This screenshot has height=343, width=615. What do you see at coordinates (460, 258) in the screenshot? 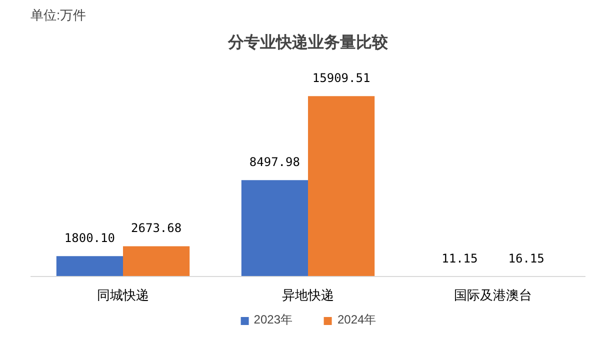
I see `data-label: 11.15` at bounding box center [460, 258].